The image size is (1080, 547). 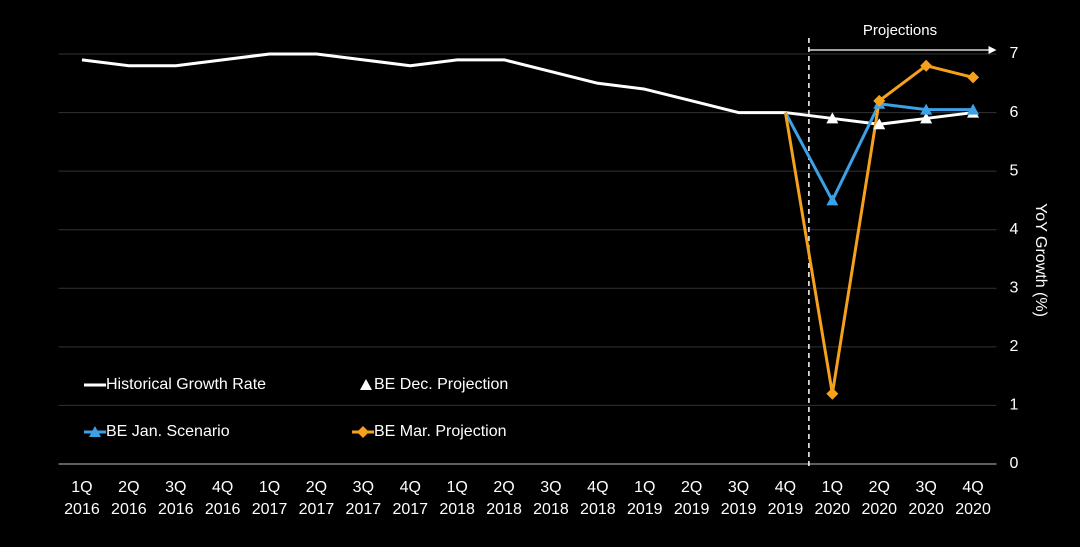 What do you see at coordinates (129, 498) in the screenshot?
I see `x-tick-label: 2Q 2016` at bounding box center [129, 498].